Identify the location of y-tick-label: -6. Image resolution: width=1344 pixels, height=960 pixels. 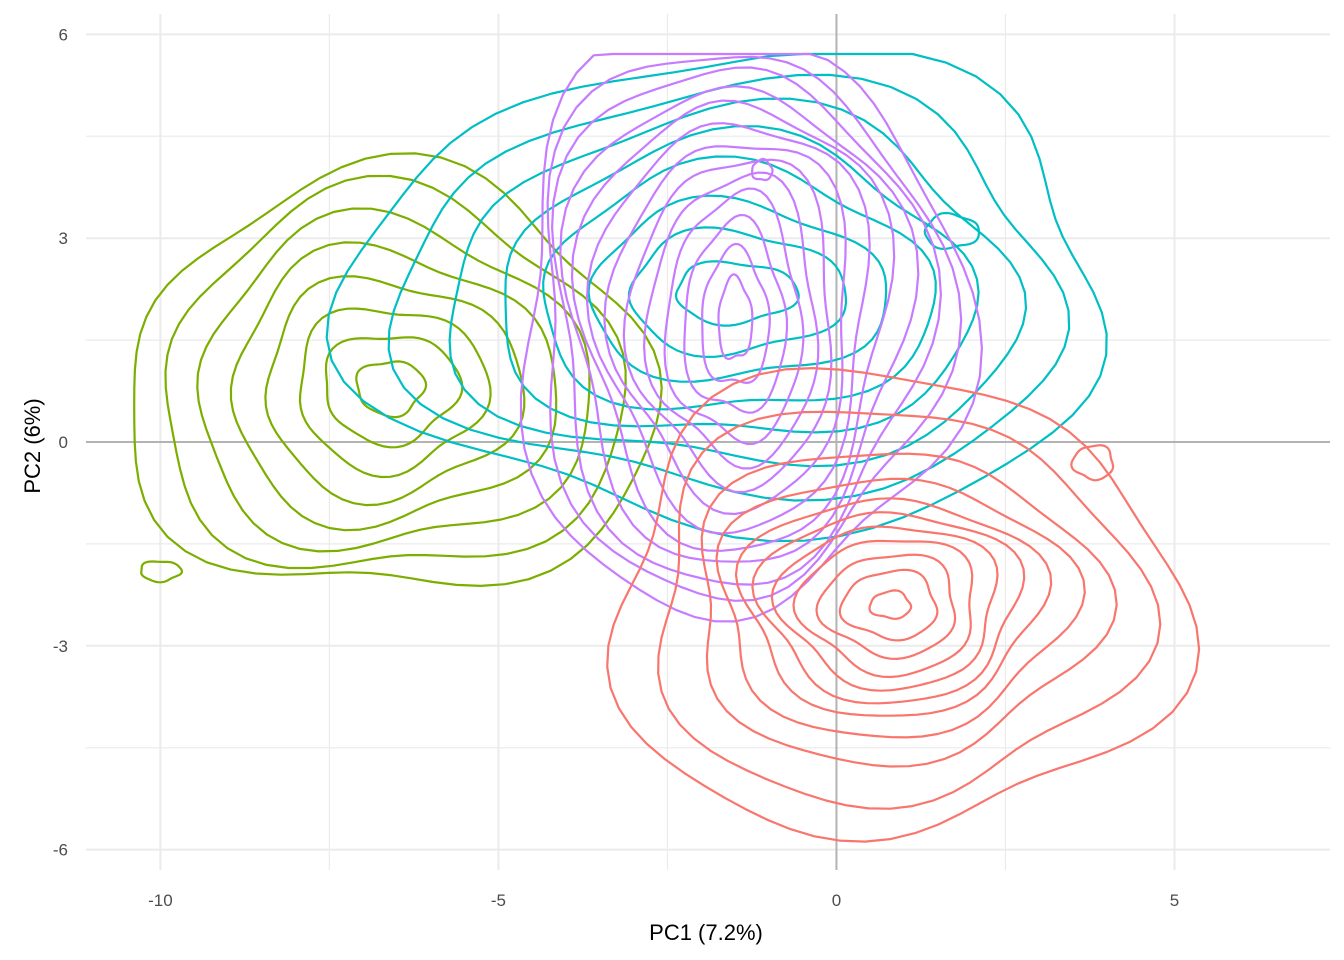
(60, 850).